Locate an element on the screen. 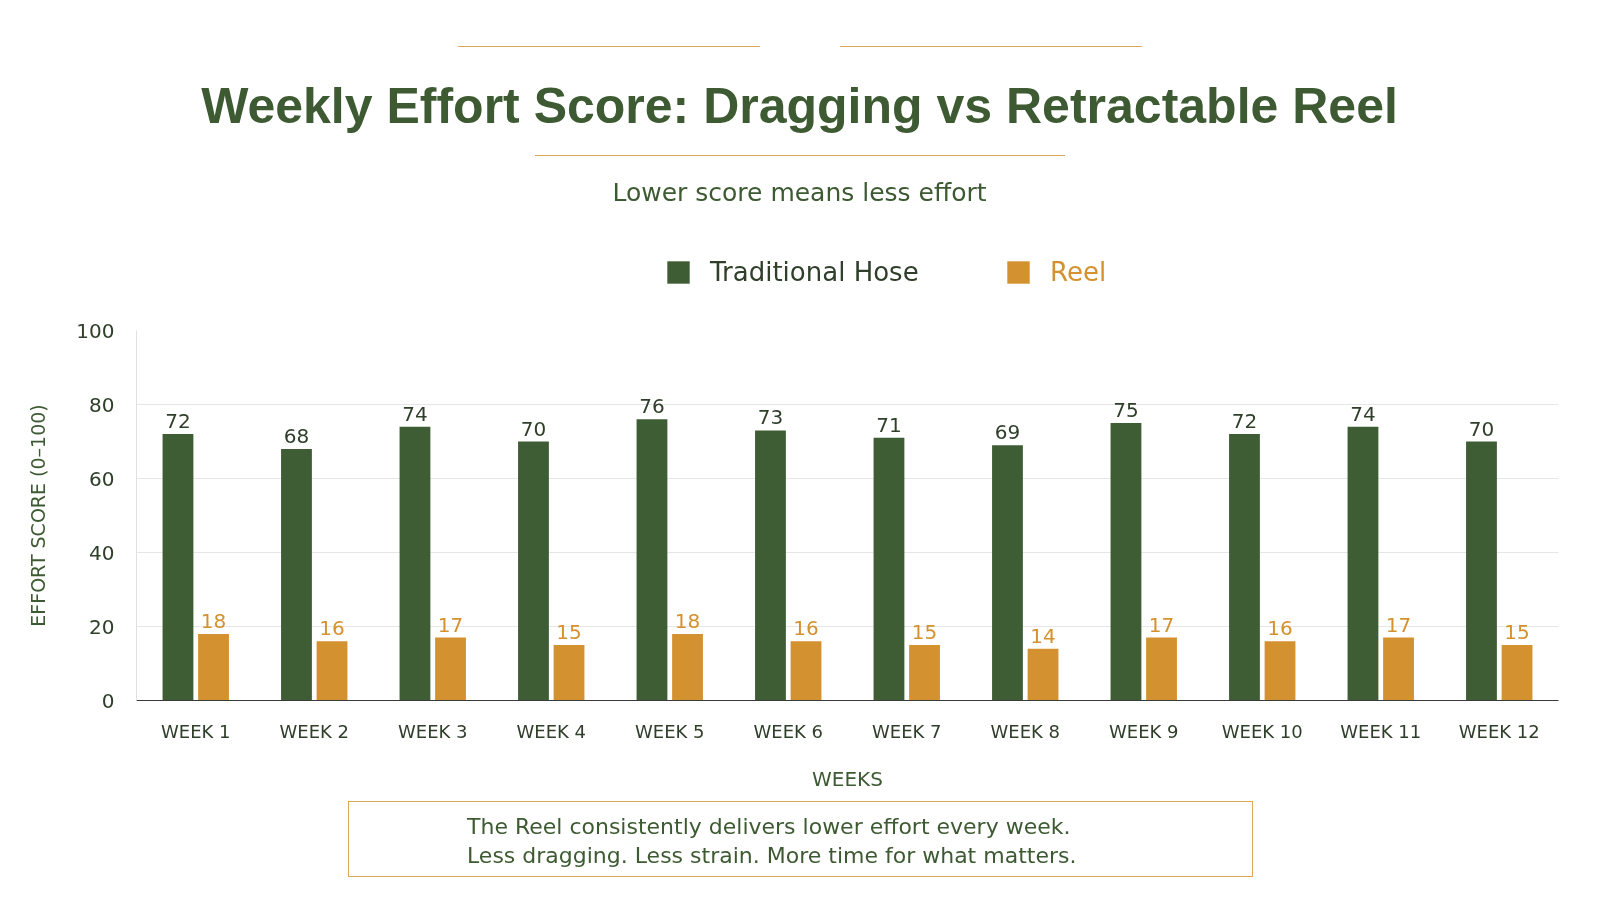  legend-label: Traditional Hose is located at coordinates (814, 272).